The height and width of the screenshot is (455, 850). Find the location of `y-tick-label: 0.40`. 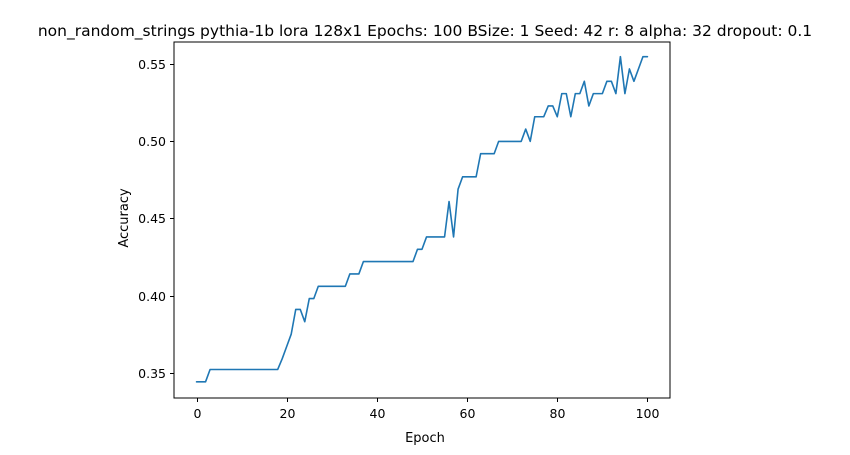

y-tick-label: 0.40 is located at coordinates (152, 296).